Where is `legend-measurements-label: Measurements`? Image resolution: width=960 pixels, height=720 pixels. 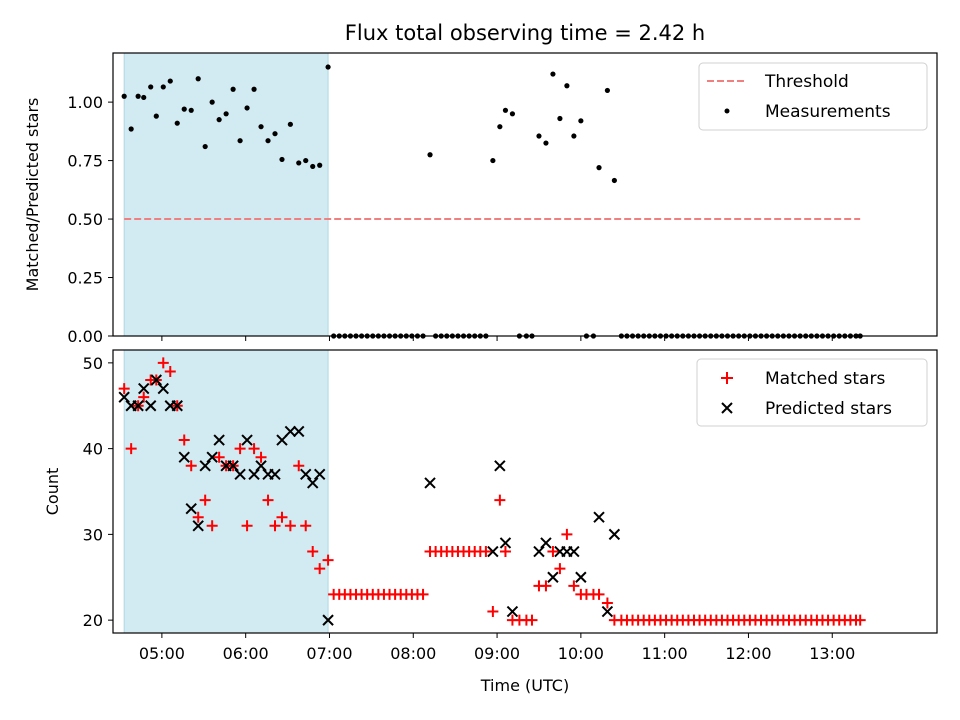
legend-measurements-label: Measurements is located at coordinates (828, 112).